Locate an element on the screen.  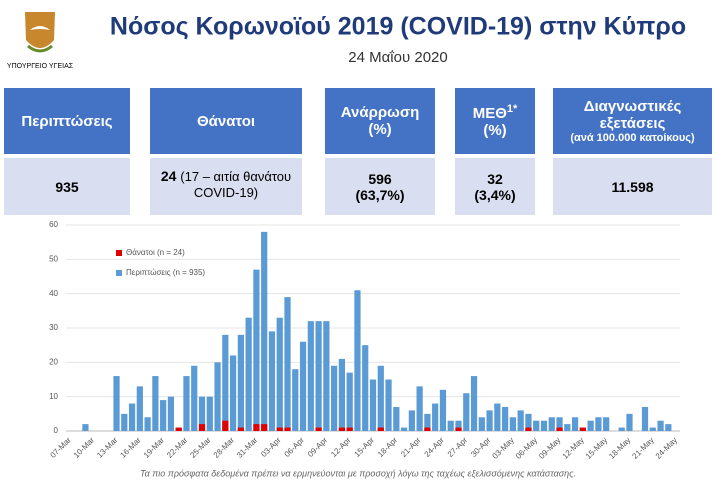
card-title: Διαγνωστικές εξετάσεις is located at coordinates (632, 115).